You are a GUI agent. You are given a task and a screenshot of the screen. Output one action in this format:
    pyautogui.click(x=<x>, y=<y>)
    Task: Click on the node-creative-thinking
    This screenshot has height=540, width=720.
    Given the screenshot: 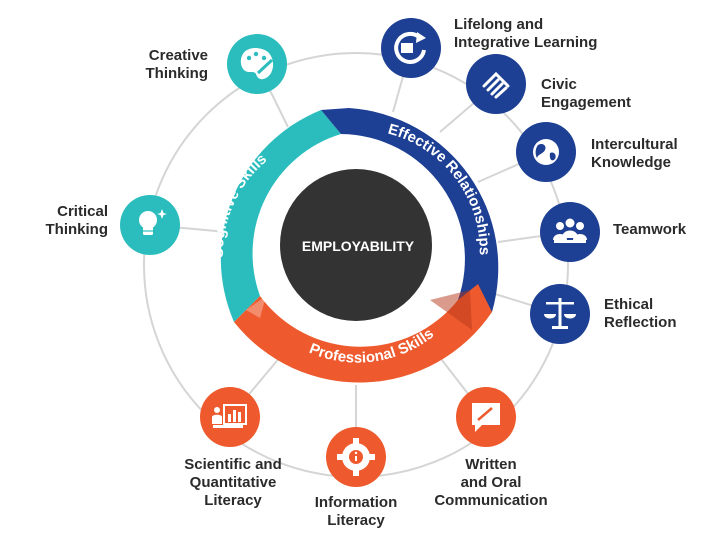 What is the action you would take?
    pyautogui.click(x=257, y=64)
    